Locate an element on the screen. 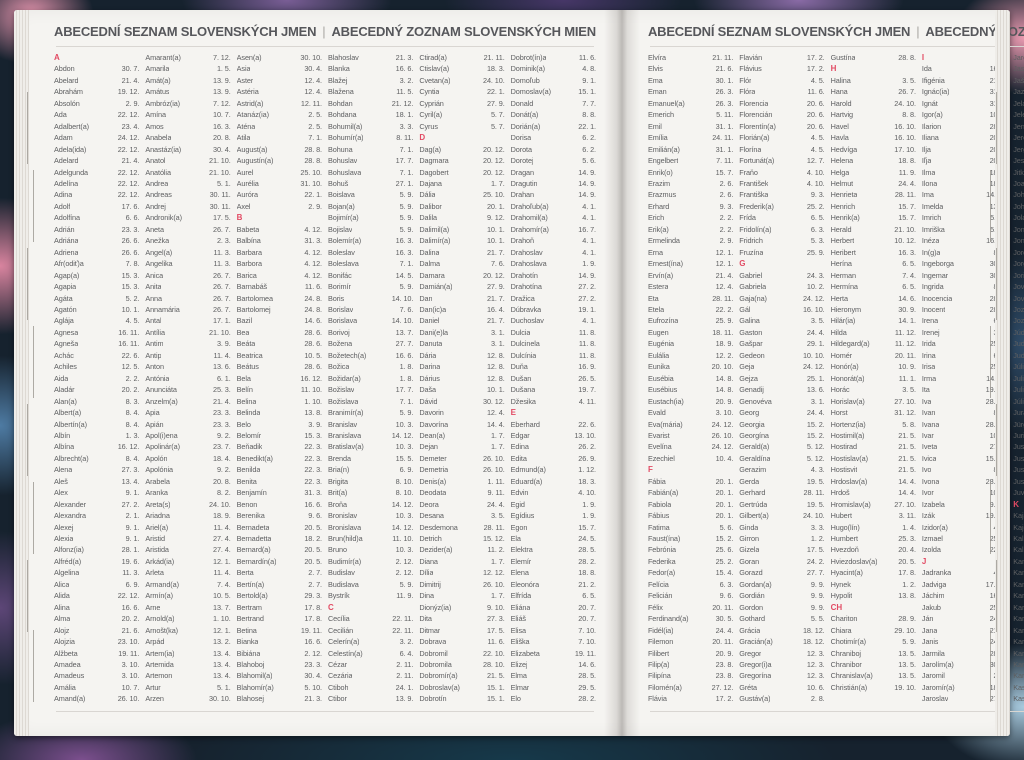 The image size is (1024, 760). name-day-date: 26. 7. is located at coordinates (221, 309).